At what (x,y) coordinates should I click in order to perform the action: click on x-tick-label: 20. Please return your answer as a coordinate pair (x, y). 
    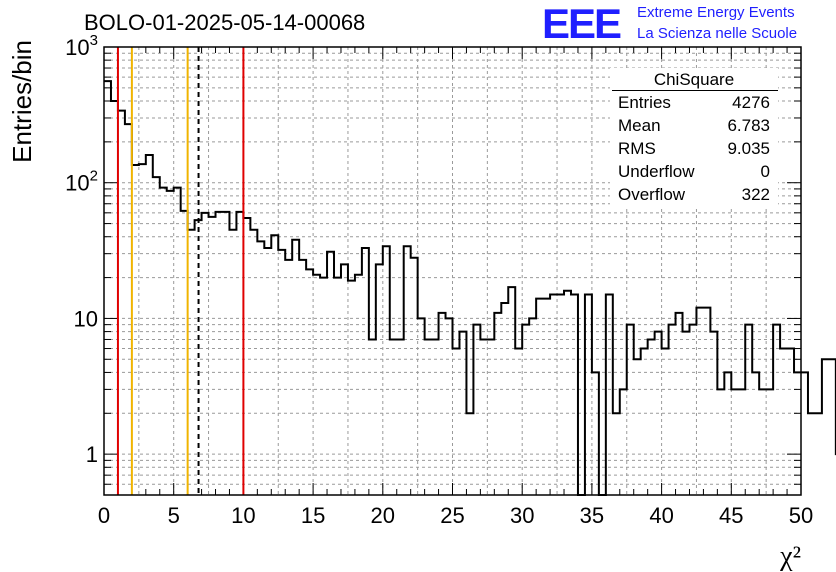
    Looking at the image, I should click on (383, 515).